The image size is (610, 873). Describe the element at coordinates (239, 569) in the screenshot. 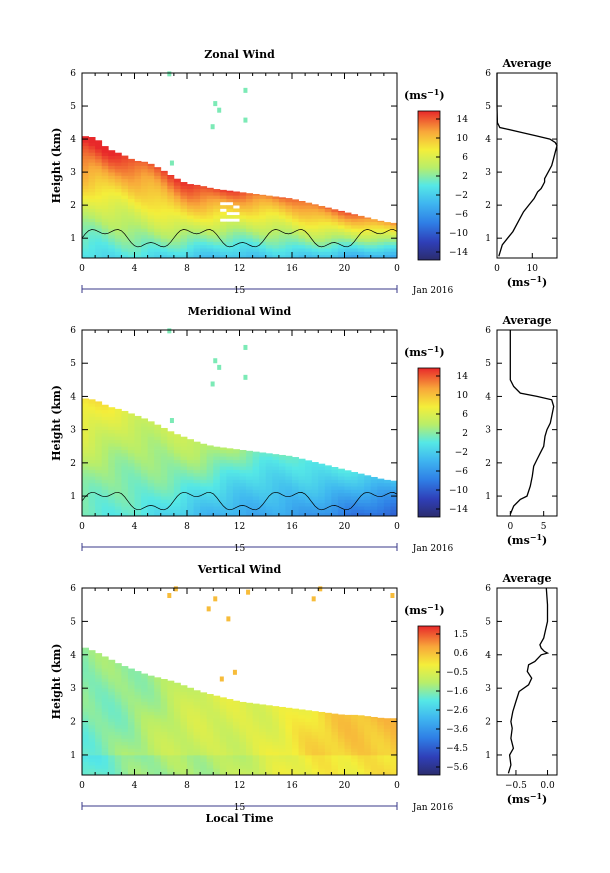

I see `panel-title: Vertical Wind` at that location.